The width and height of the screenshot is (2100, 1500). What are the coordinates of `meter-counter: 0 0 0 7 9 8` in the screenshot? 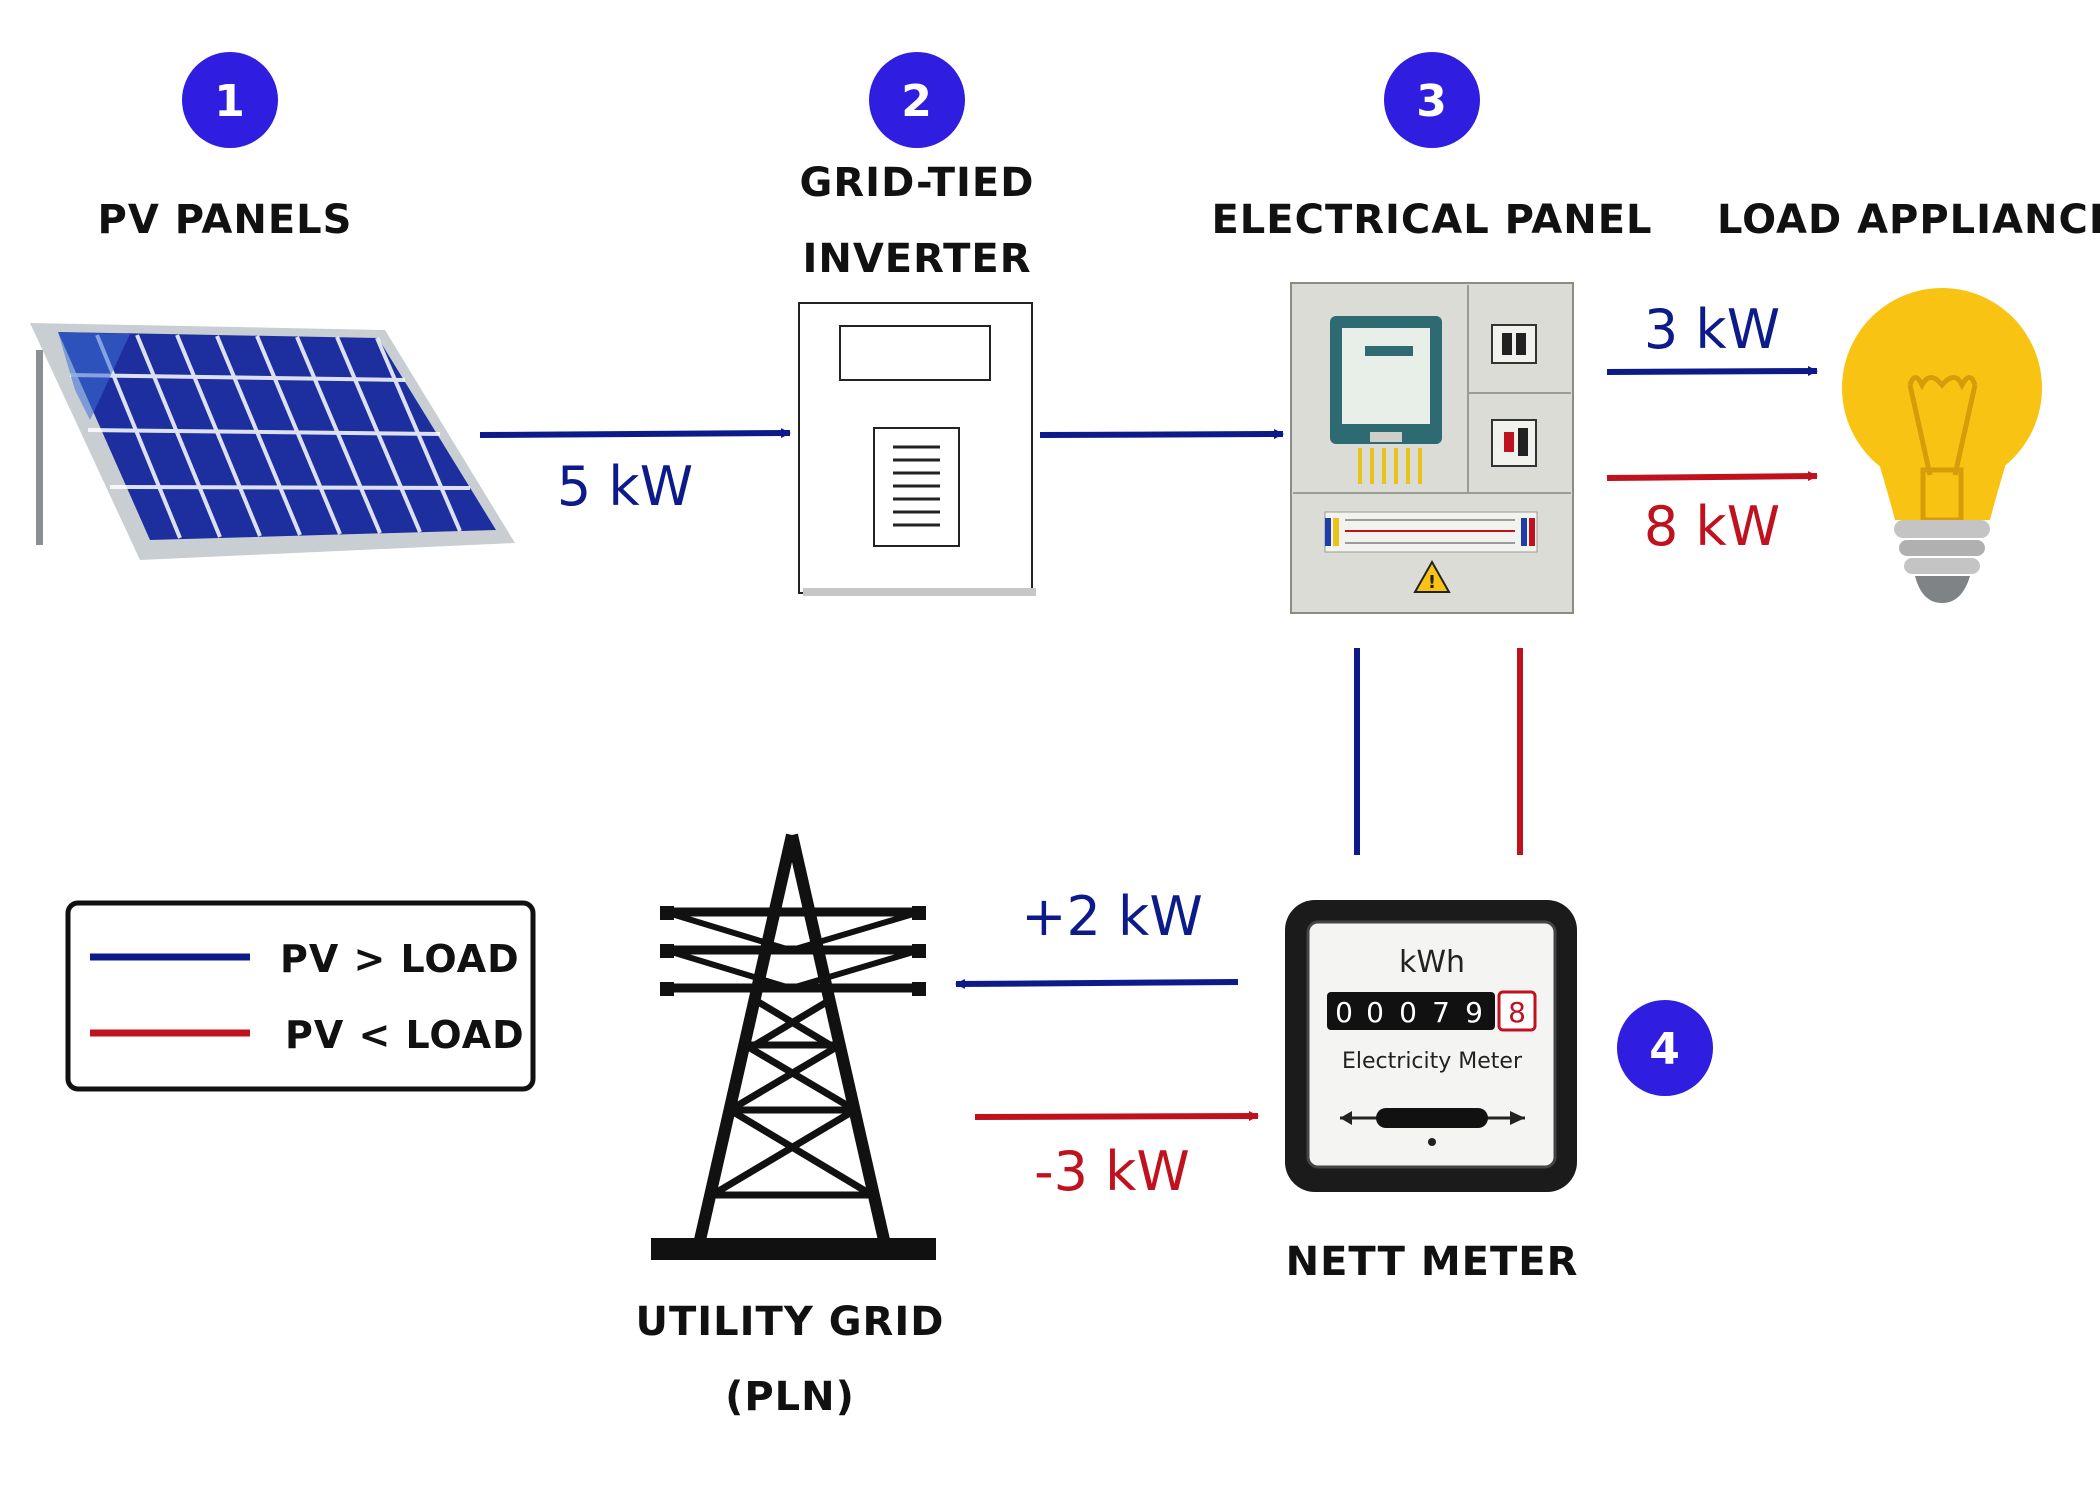 It's located at (1432, 1011).